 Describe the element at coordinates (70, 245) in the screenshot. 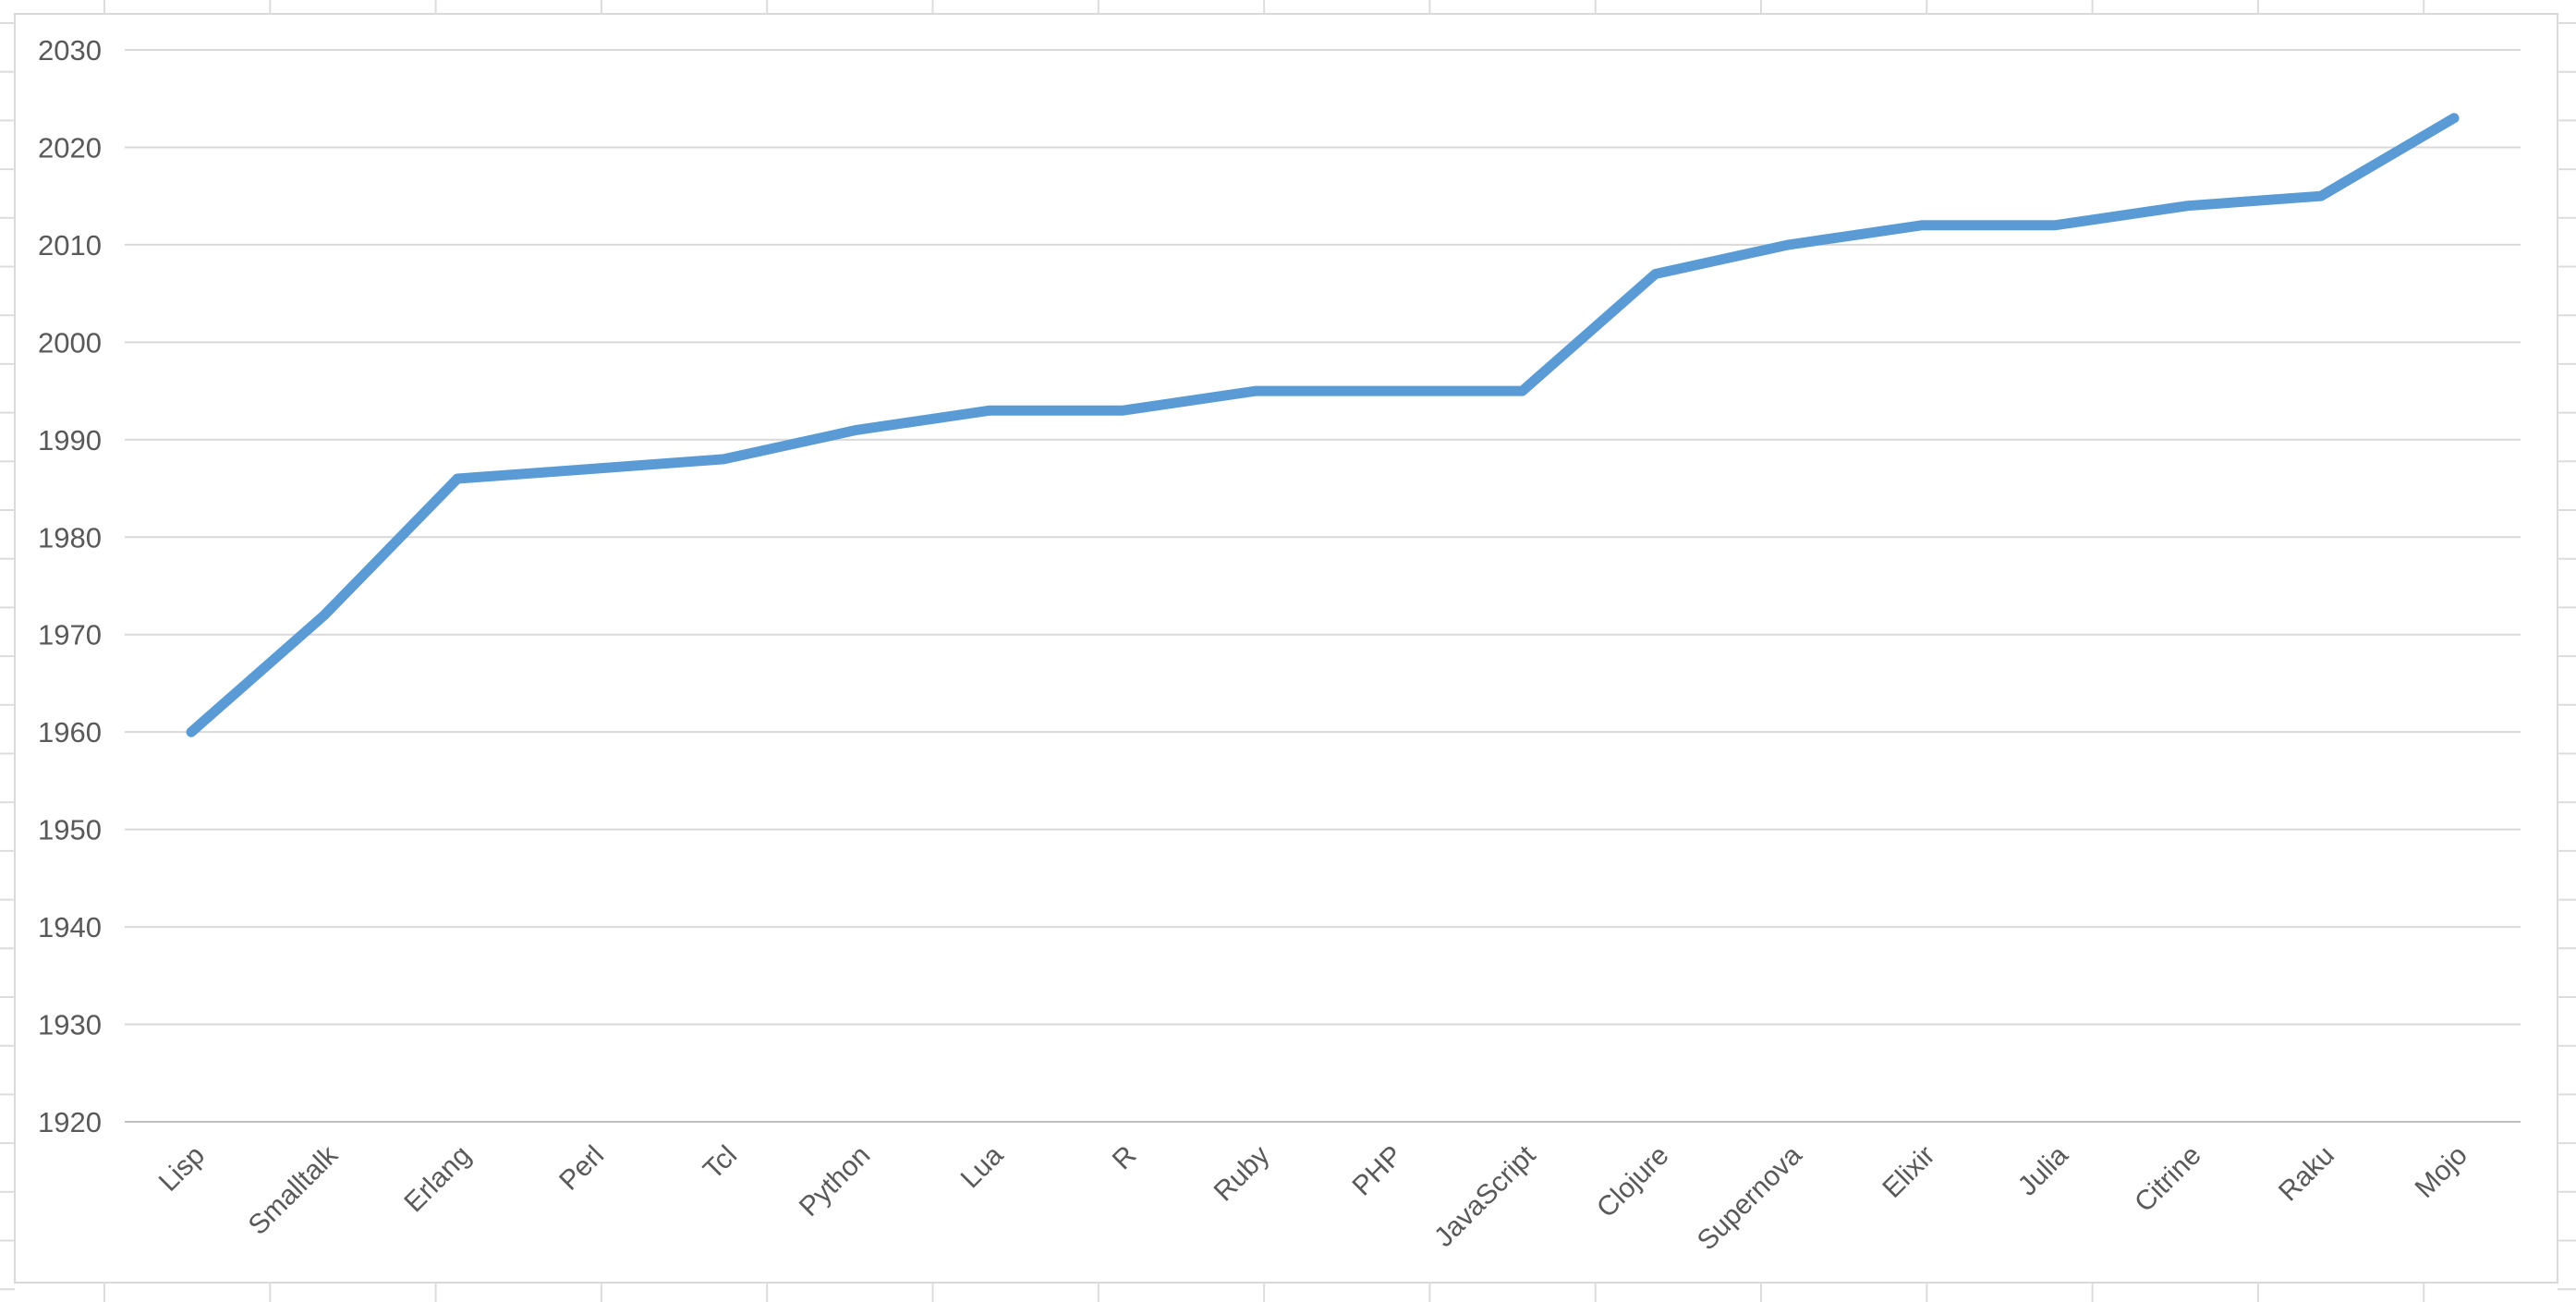

I see `y-axis-tick-label: 2010` at that location.